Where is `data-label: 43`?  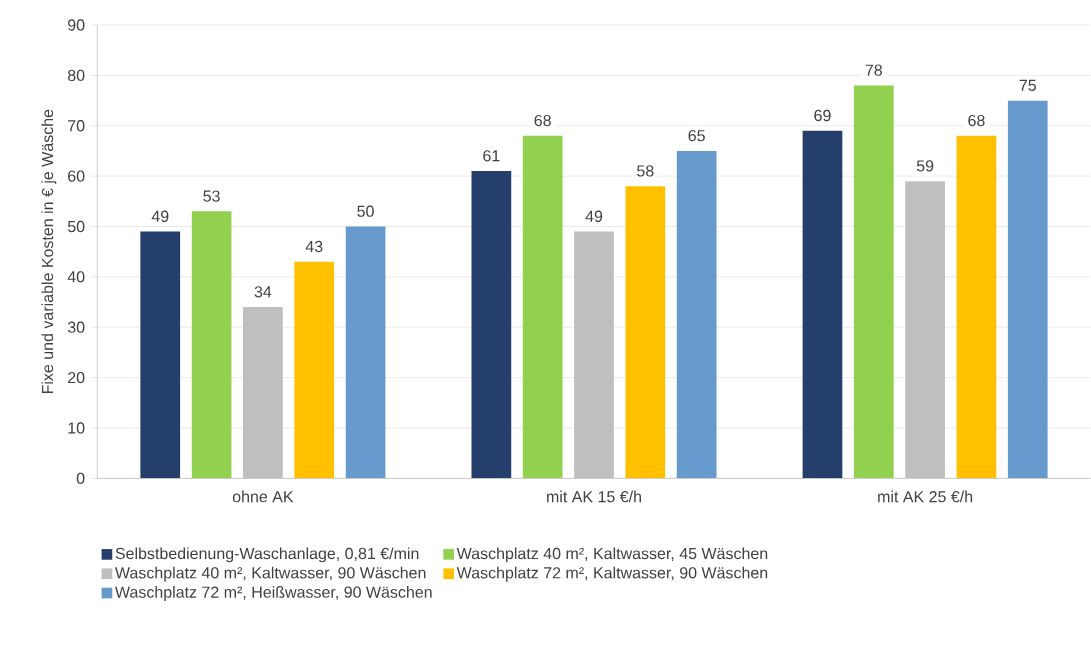 data-label: 43 is located at coordinates (314, 246).